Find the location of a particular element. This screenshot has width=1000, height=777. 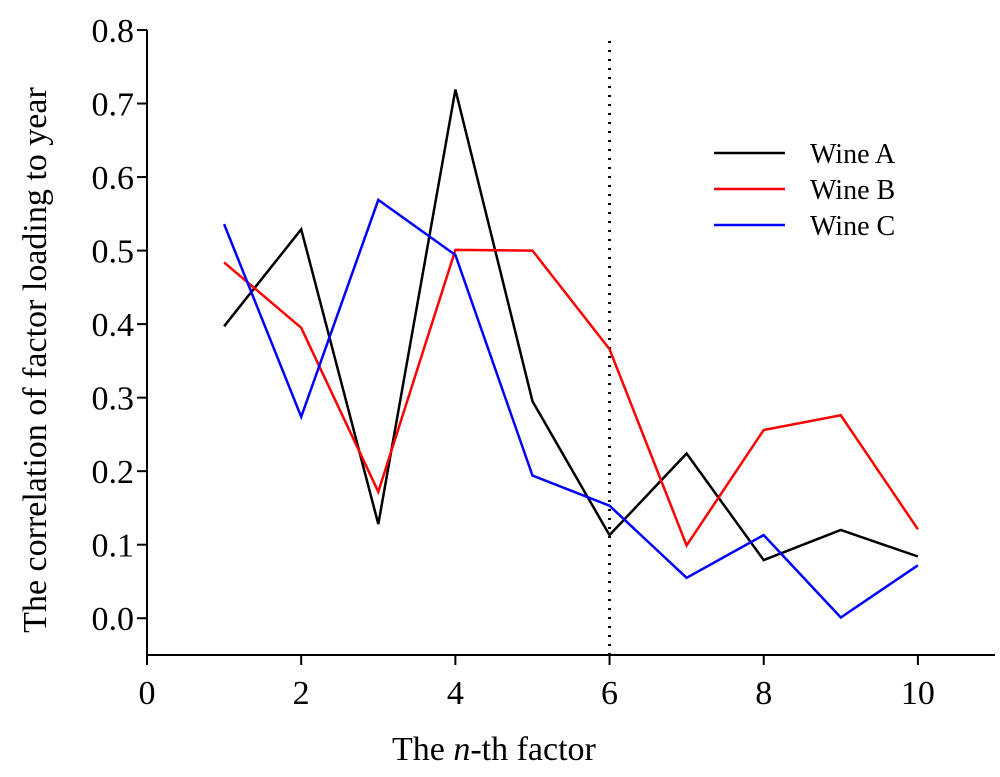

y-tick-label: 0.4 is located at coordinates (113, 325).